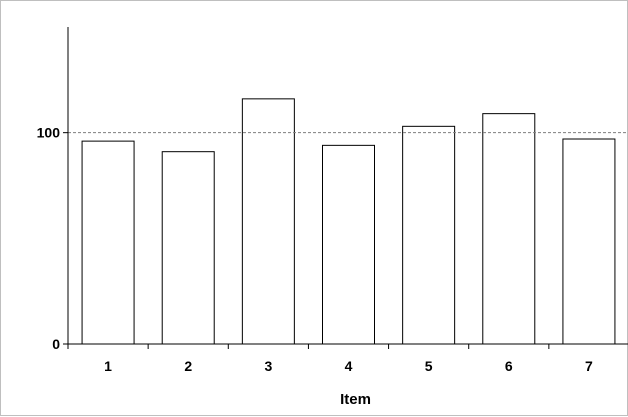 This screenshot has width=628, height=417. What do you see at coordinates (349, 366) in the screenshot?
I see `x-tick-label-4: 4` at bounding box center [349, 366].